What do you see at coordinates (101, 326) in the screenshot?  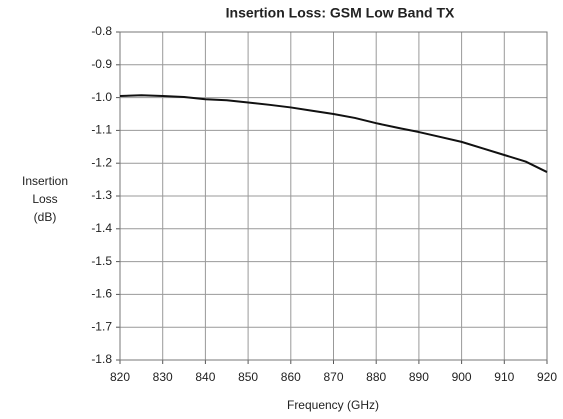 I see `y-tick-label: -1.7` at bounding box center [101, 326].